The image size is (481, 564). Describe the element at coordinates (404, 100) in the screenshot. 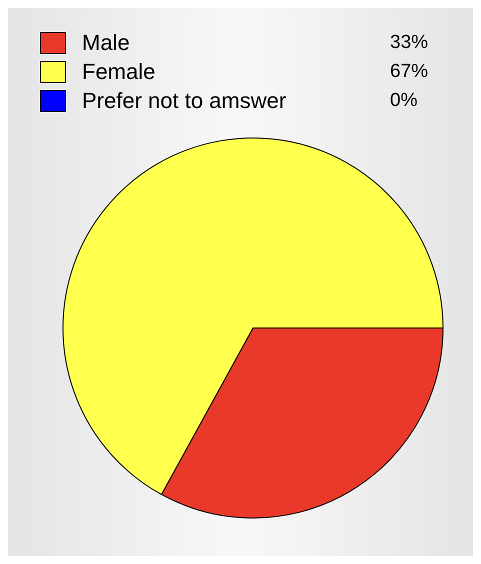

I see `text: 0%` at that location.